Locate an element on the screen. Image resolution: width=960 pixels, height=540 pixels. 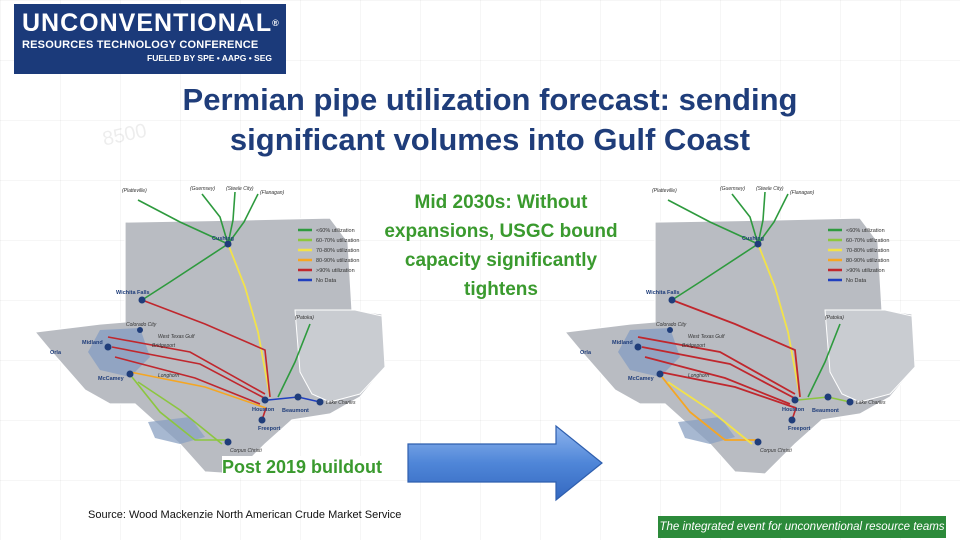
node-wichita-falls is located at coordinates (142, 300).